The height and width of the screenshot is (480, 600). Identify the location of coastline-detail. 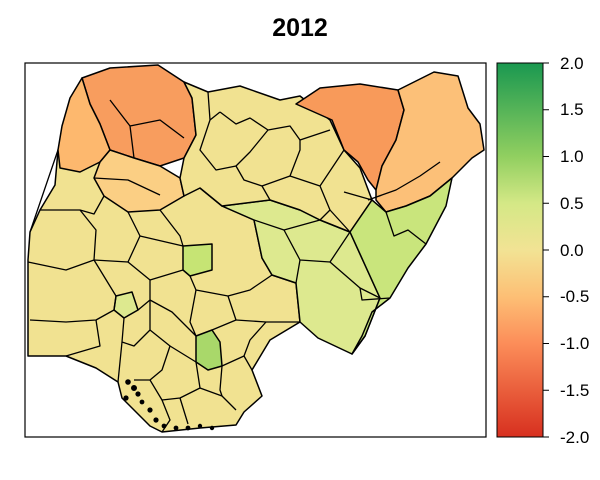
(169, 405).